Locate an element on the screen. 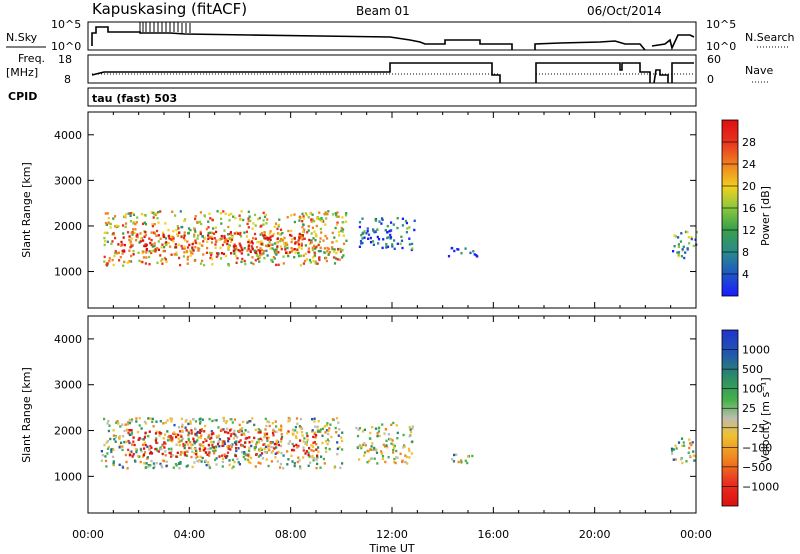 The height and width of the screenshot is (554, 800). cpid-panel is located at coordinates (392, 97).